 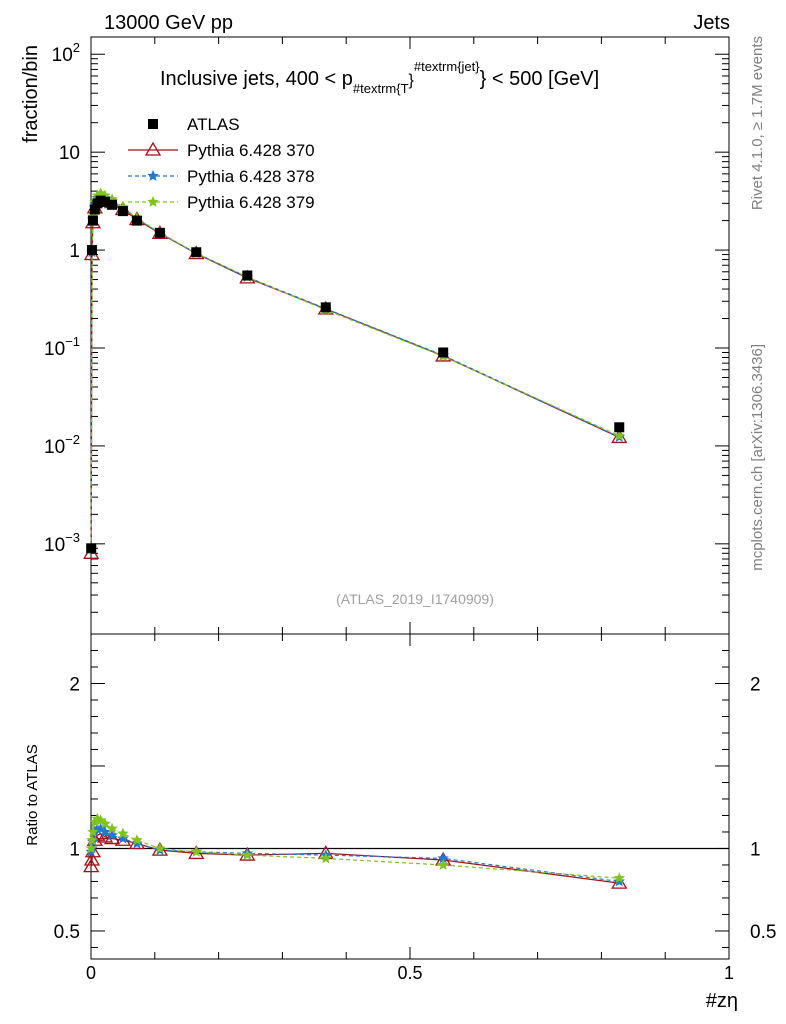 What do you see at coordinates (757, 457) in the screenshot?
I see `mcplots-side-label: mcplots.cern.ch [arXiv:1306.3436]` at bounding box center [757, 457].